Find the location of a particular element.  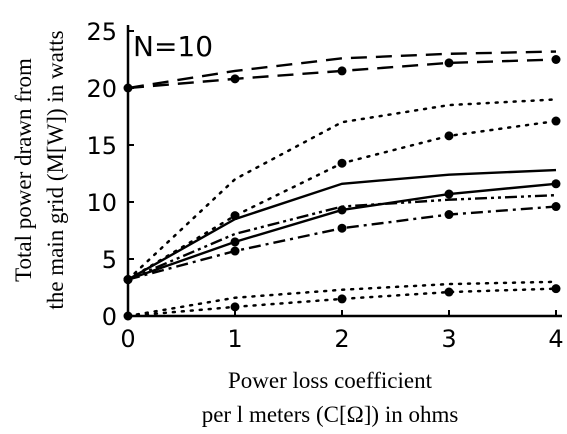

y-tick-label-1: 0 is located at coordinates (109, 317).